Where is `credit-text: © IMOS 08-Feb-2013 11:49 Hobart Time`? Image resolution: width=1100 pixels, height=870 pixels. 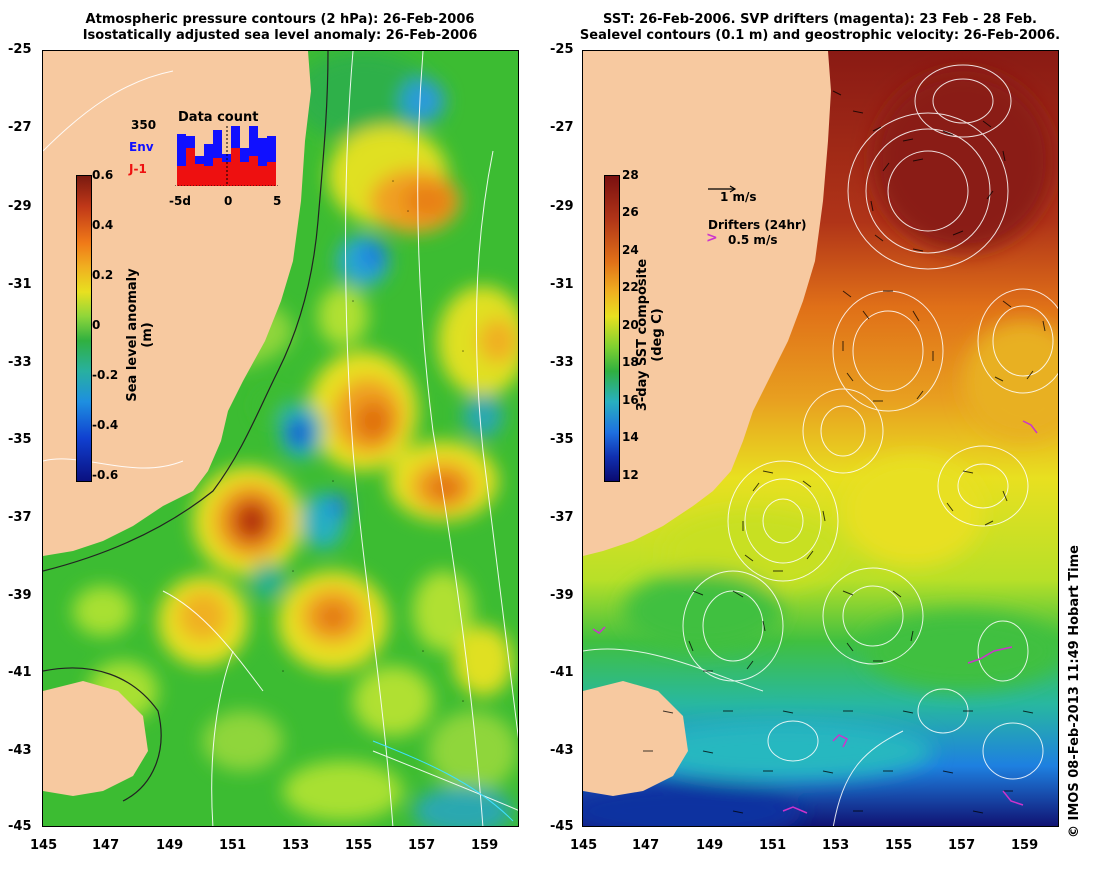
credit-text: © IMOS 08-Feb-2013 11:49 Hobart Time is located at coordinates (1074, 691).